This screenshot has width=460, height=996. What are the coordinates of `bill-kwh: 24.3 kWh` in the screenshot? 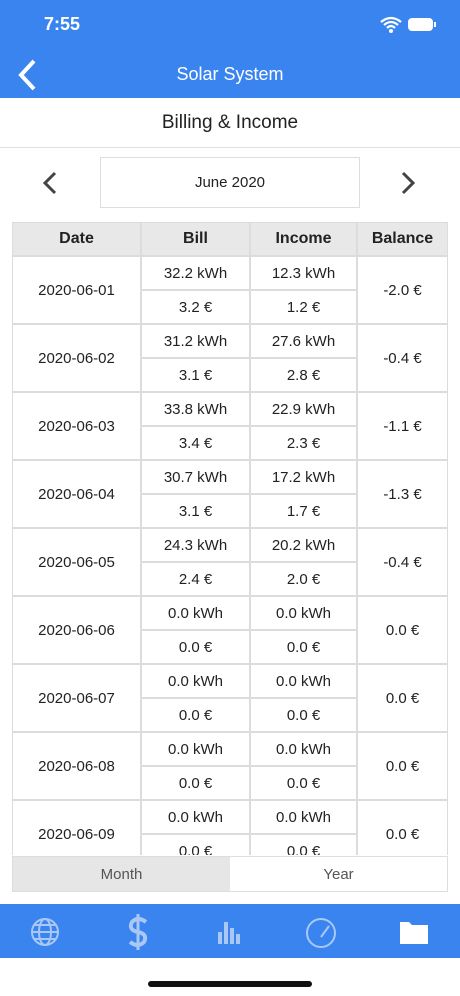 It's located at (195, 545).